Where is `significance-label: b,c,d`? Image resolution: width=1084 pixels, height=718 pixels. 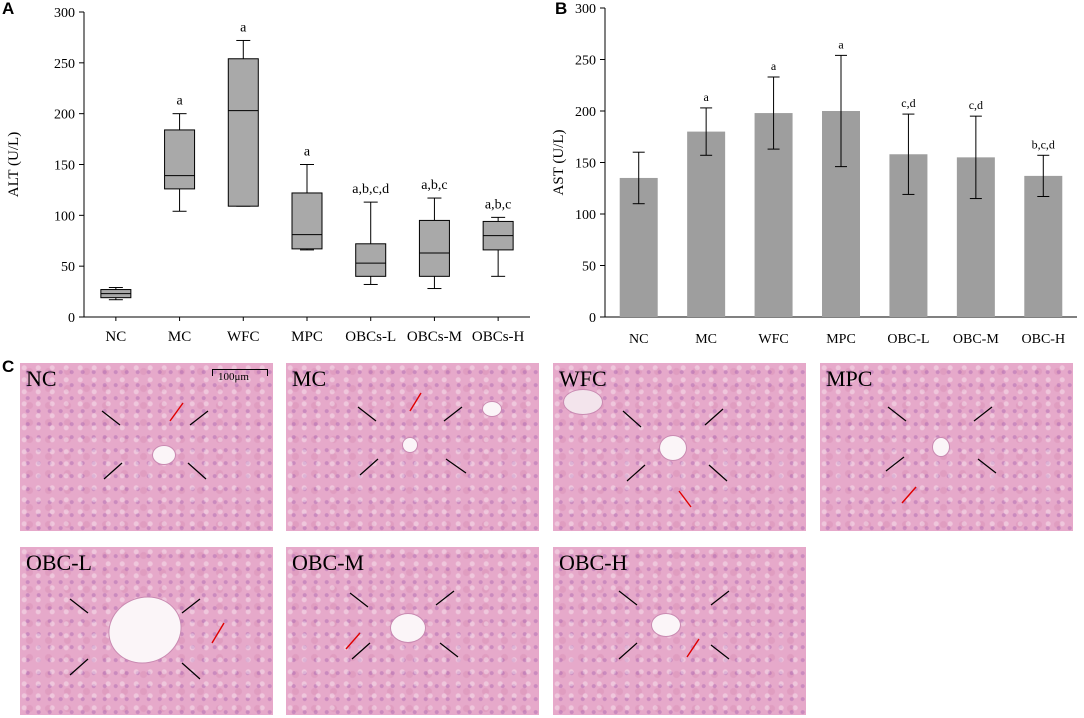
significance-label: b,c,d is located at coordinates (1043, 144).